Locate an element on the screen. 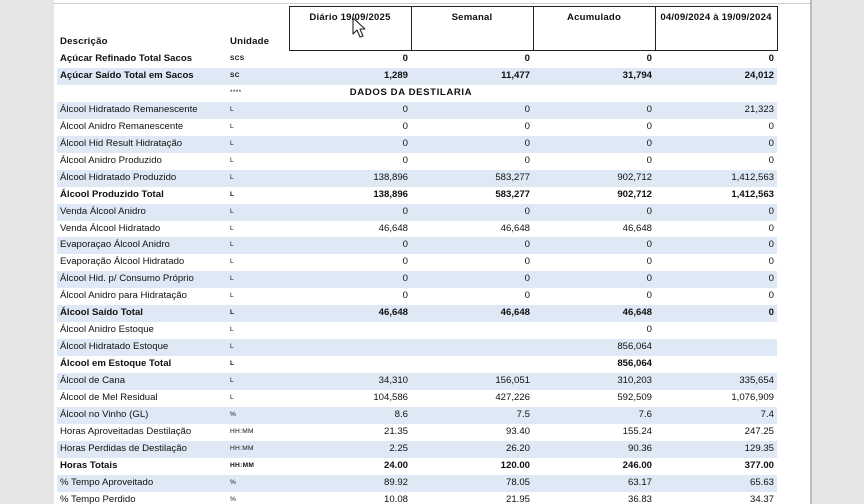 The height and width of the screenshot is (504, 864). value-periodo: 34.37 is located at coordinates (761, 498).